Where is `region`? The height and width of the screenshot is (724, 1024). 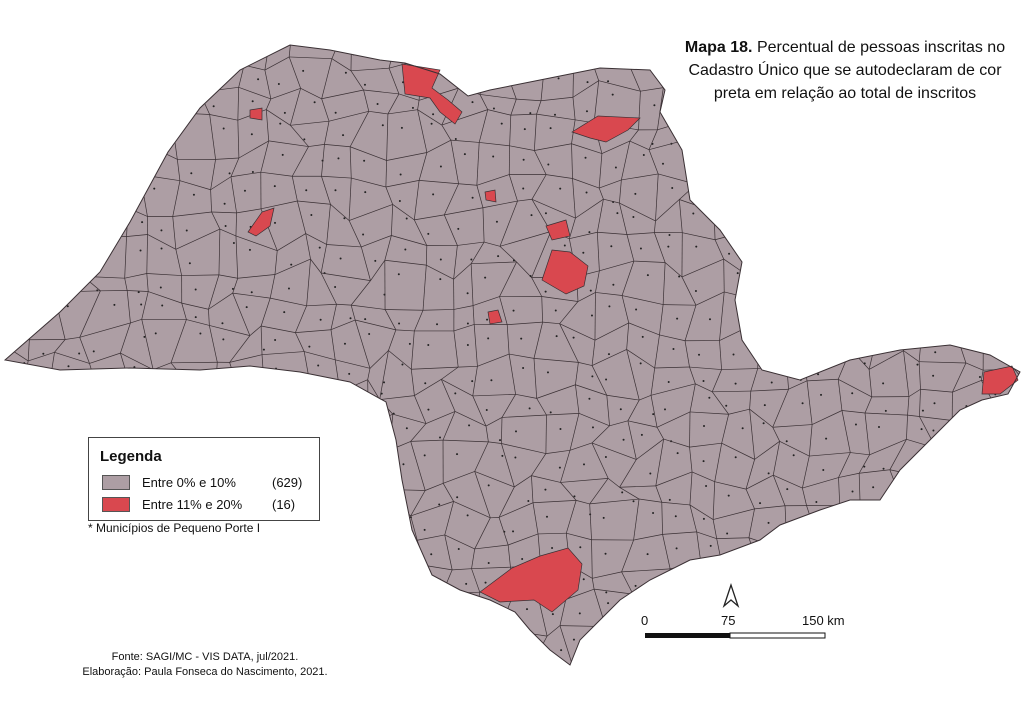
region is located at coordinates (1000, 380).